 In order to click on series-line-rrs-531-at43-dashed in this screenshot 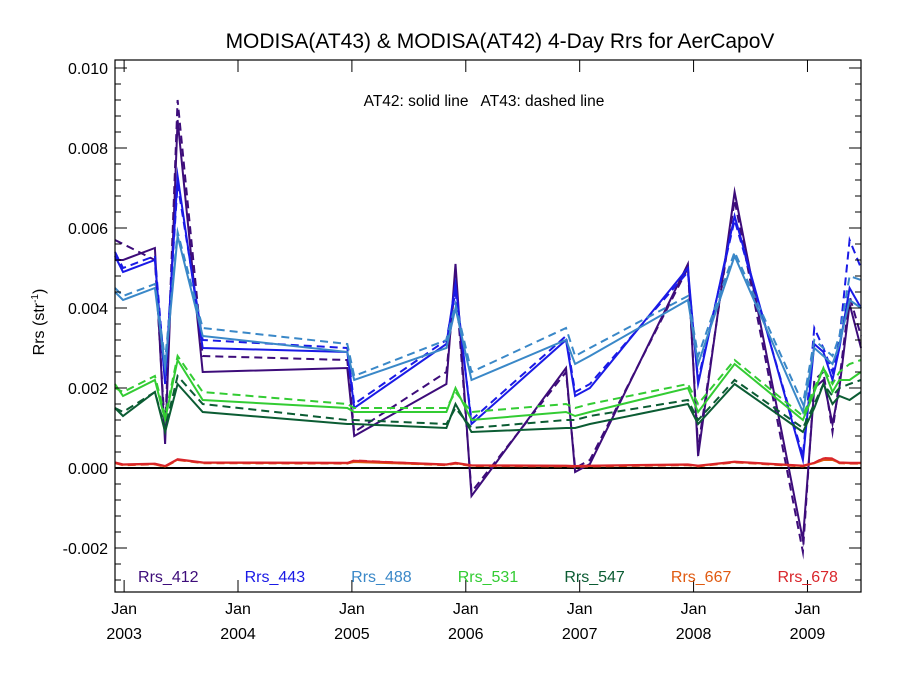, I will do `click(488, 387)`.